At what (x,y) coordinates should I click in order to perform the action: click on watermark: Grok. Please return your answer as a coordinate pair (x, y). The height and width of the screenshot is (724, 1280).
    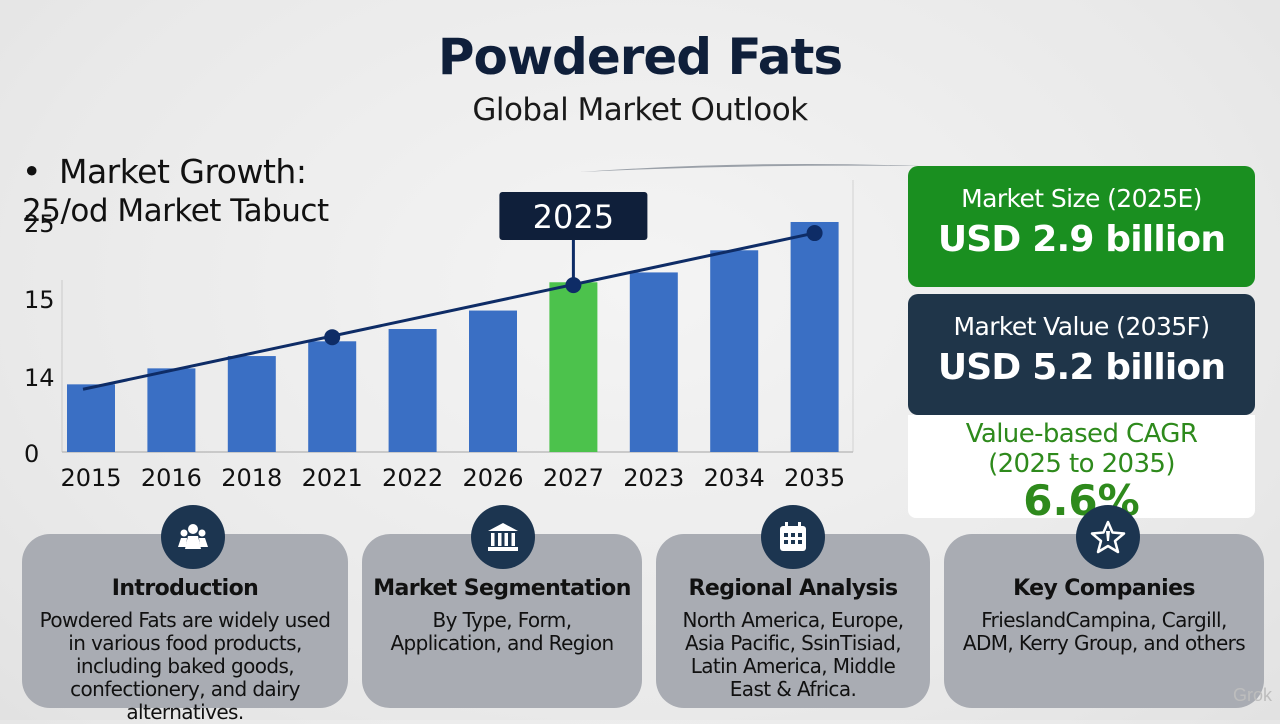
    Looking at the image, I should click on (1252, 695).